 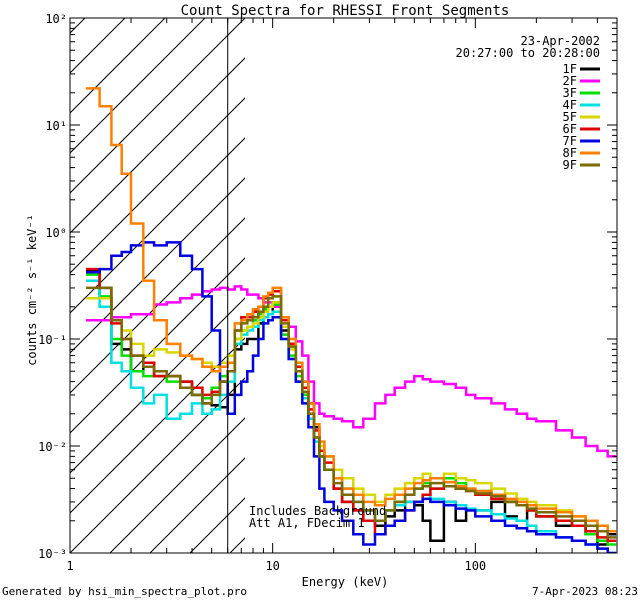 What do you see at coordinates (345, 11) in the screenshot?
I see `chart-title: Count Spectra for RHESSI Front Segments` at bounding box center [345, 11].